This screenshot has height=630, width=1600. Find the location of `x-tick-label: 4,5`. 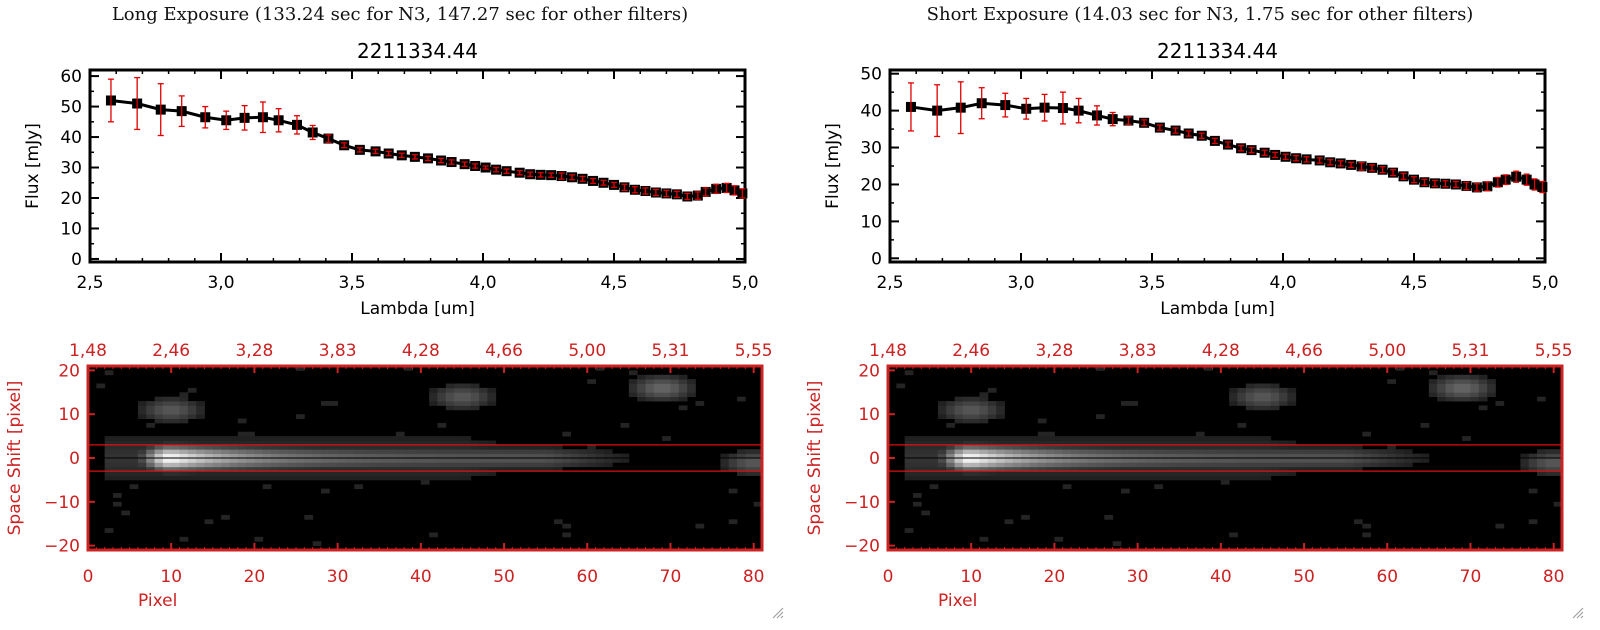

x-tick-label: 4,5 is located at coordinates (1413, 283).